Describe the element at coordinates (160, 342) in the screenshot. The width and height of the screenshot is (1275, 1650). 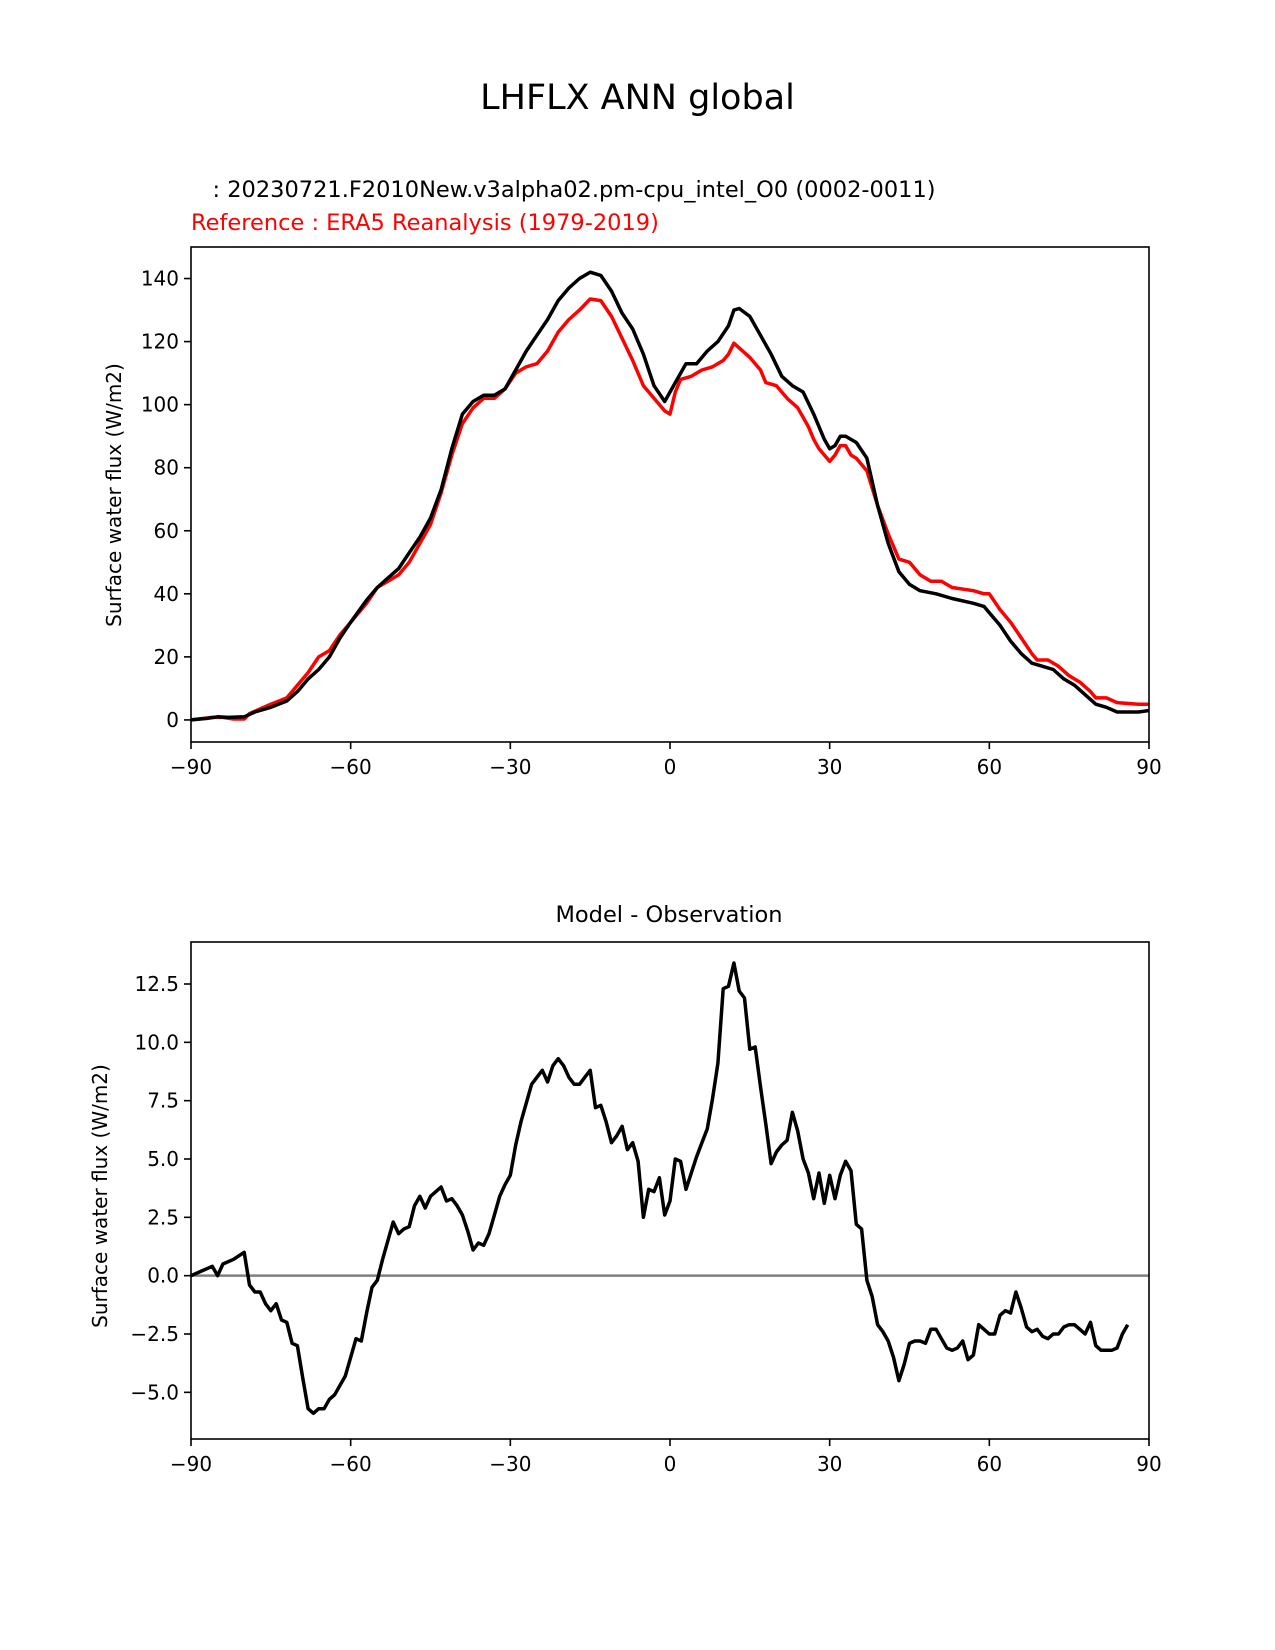
I see `y-tick-label: 120` at that location.